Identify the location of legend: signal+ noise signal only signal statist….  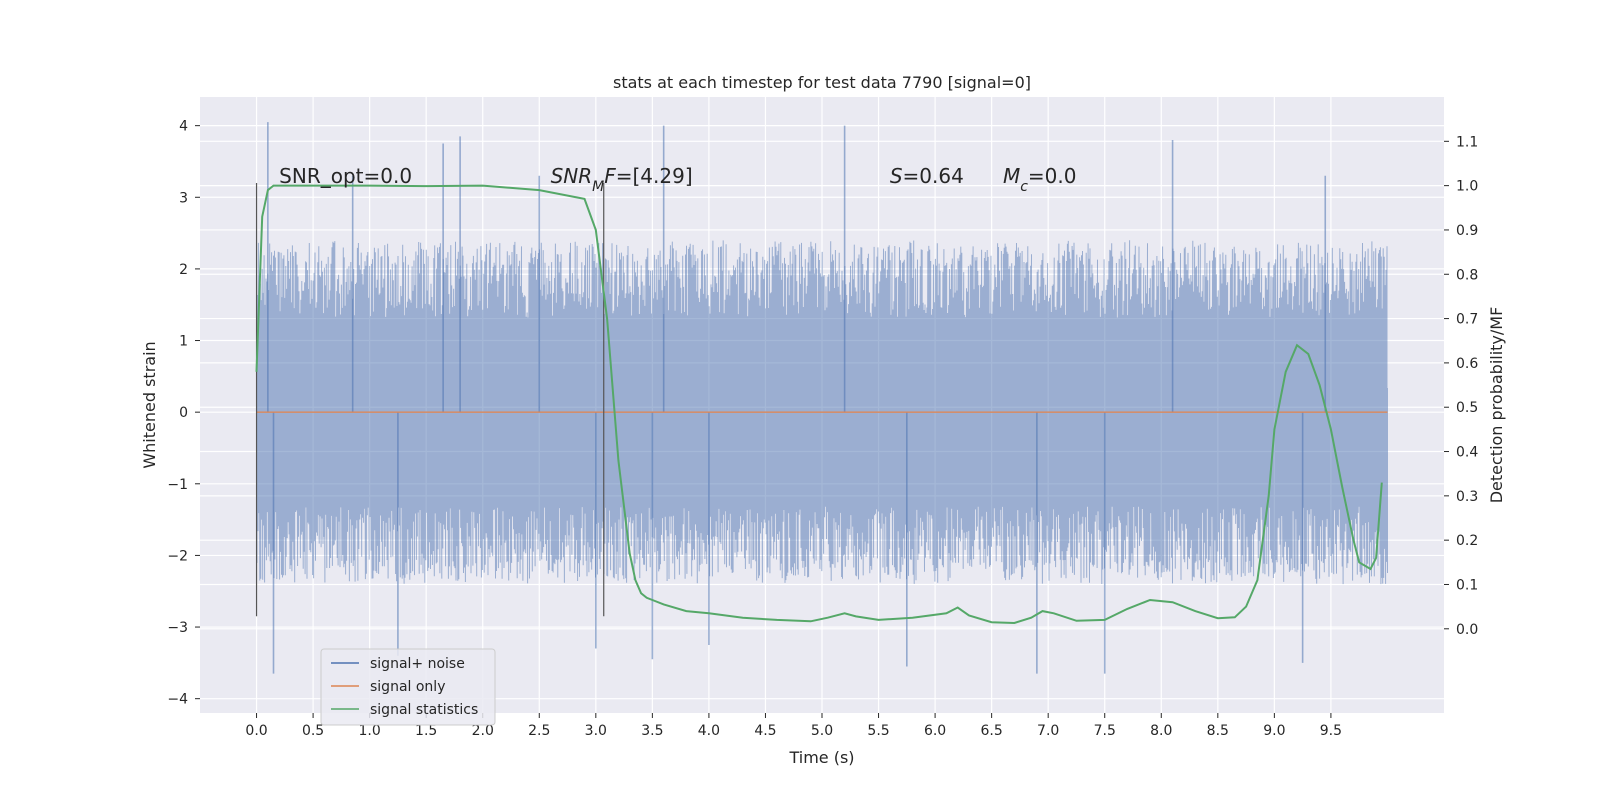
(408, 687).